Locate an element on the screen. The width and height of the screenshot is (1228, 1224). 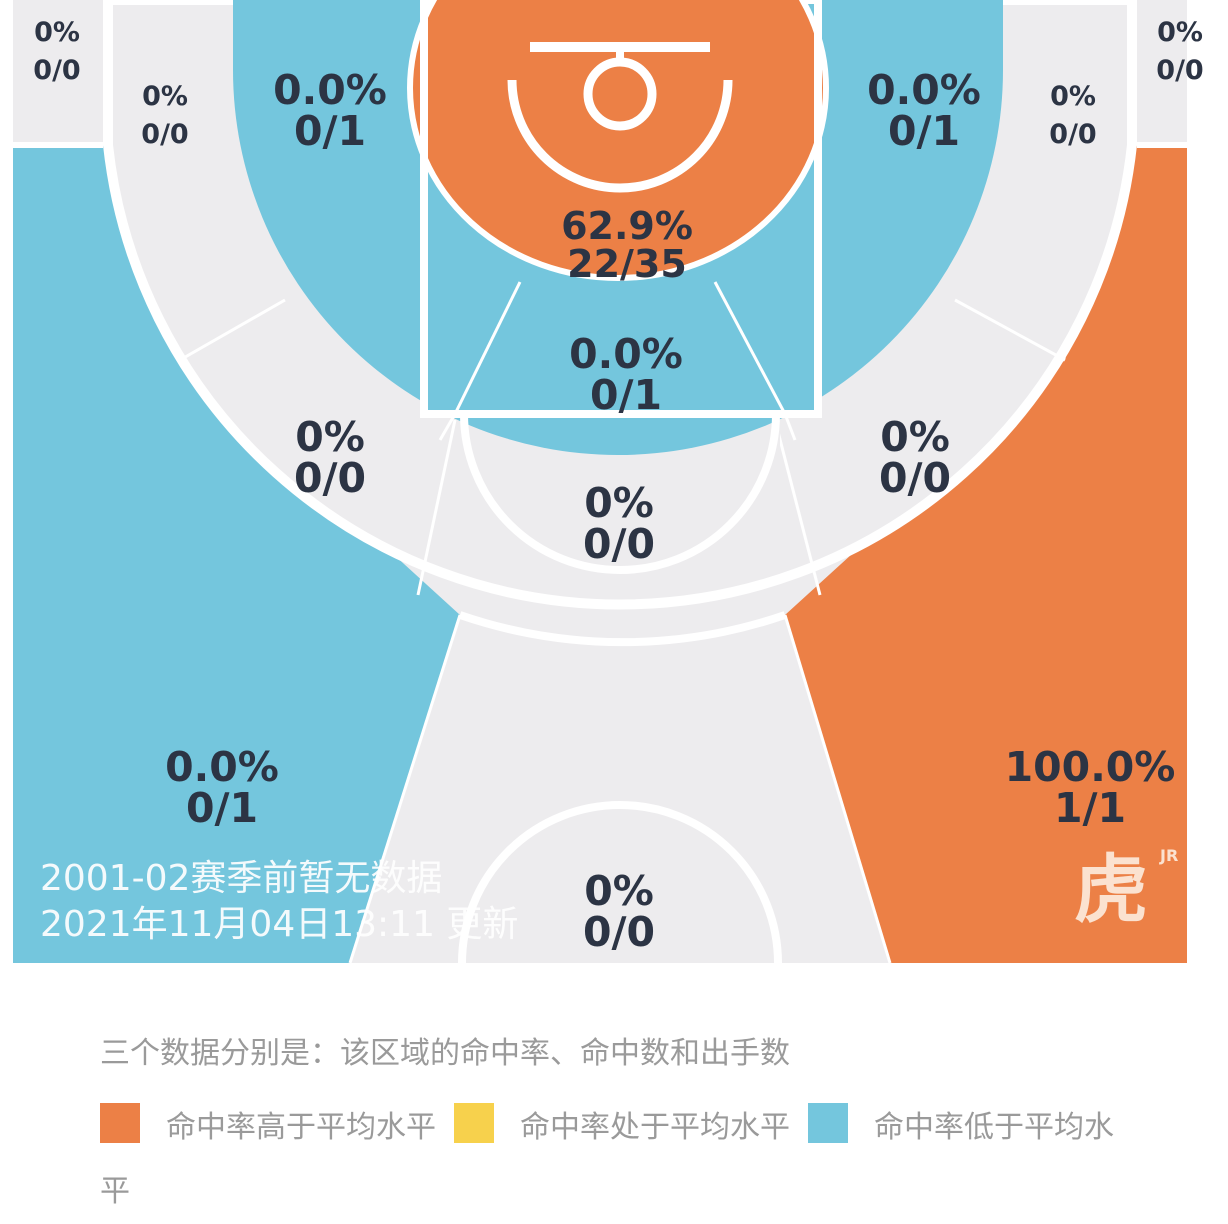
center-circle is located at coordinates (620, 882).